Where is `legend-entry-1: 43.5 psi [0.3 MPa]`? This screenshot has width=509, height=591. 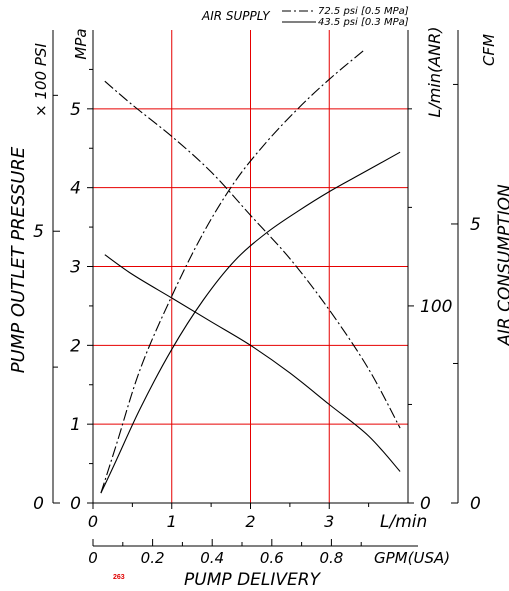
legend-entry-1: 43.5 psi [0.3 MPa] is located at coordinates (363, 22).